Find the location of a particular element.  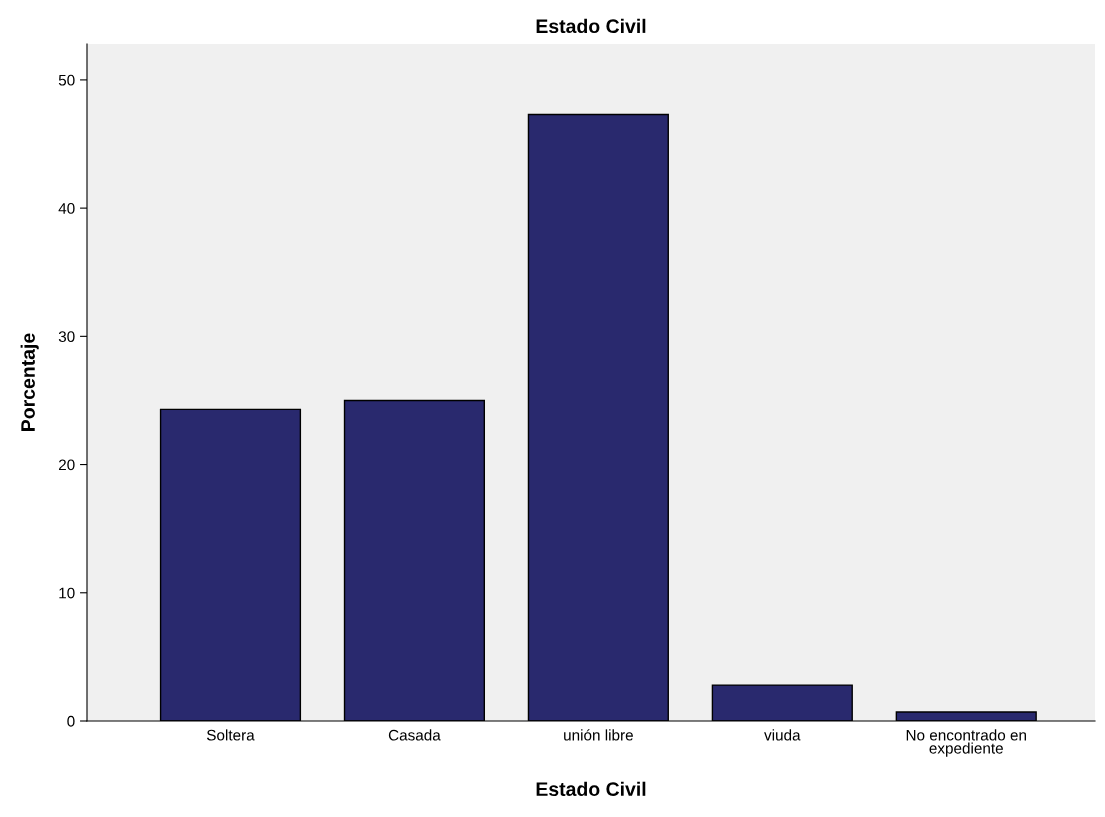

y-axis-title: Porcentaje is located at coordinates (29, 382).